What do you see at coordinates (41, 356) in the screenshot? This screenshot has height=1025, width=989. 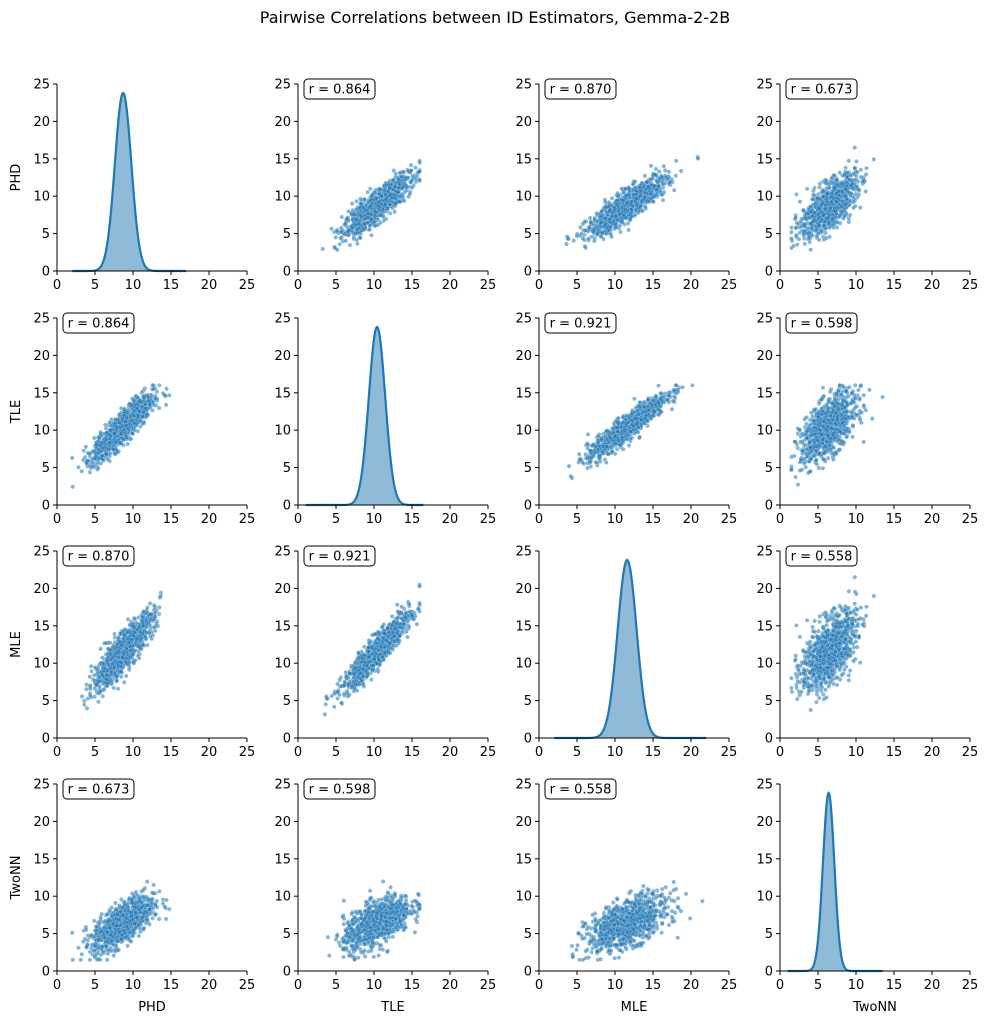 I see `y-tick-label: 20` at bounding box center [41, 356].